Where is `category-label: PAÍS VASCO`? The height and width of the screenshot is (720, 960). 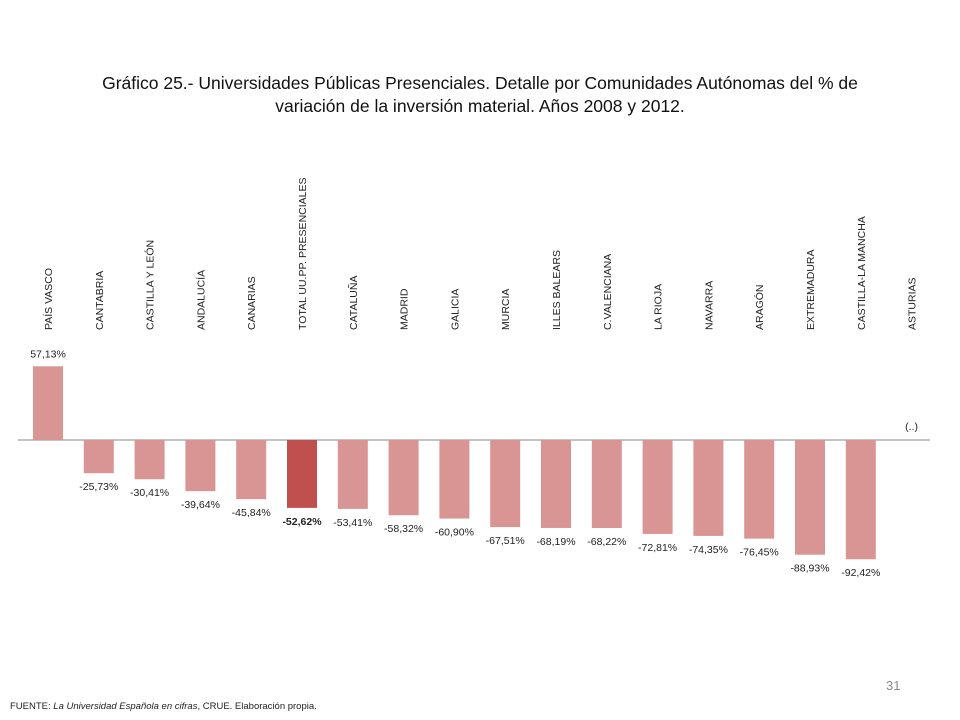
category-label: PAÍS VASCO is located at coordinates (48, 299).